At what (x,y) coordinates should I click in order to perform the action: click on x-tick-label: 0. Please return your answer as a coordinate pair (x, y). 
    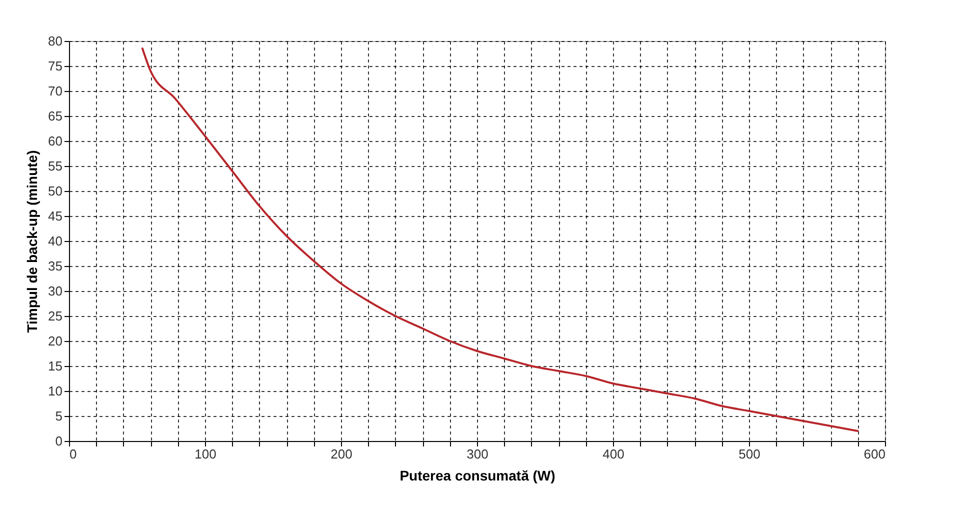
    Looking at the image, I should click on (73, 454).